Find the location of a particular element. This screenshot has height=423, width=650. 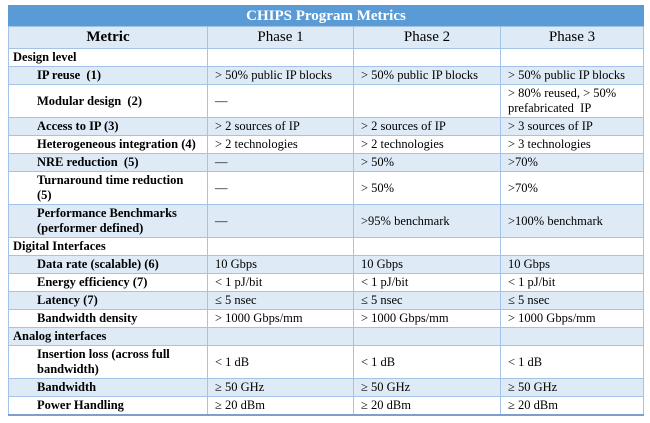

value-cell-phase-1: > 50% public IP blocks is located at coordinates (280, 75).